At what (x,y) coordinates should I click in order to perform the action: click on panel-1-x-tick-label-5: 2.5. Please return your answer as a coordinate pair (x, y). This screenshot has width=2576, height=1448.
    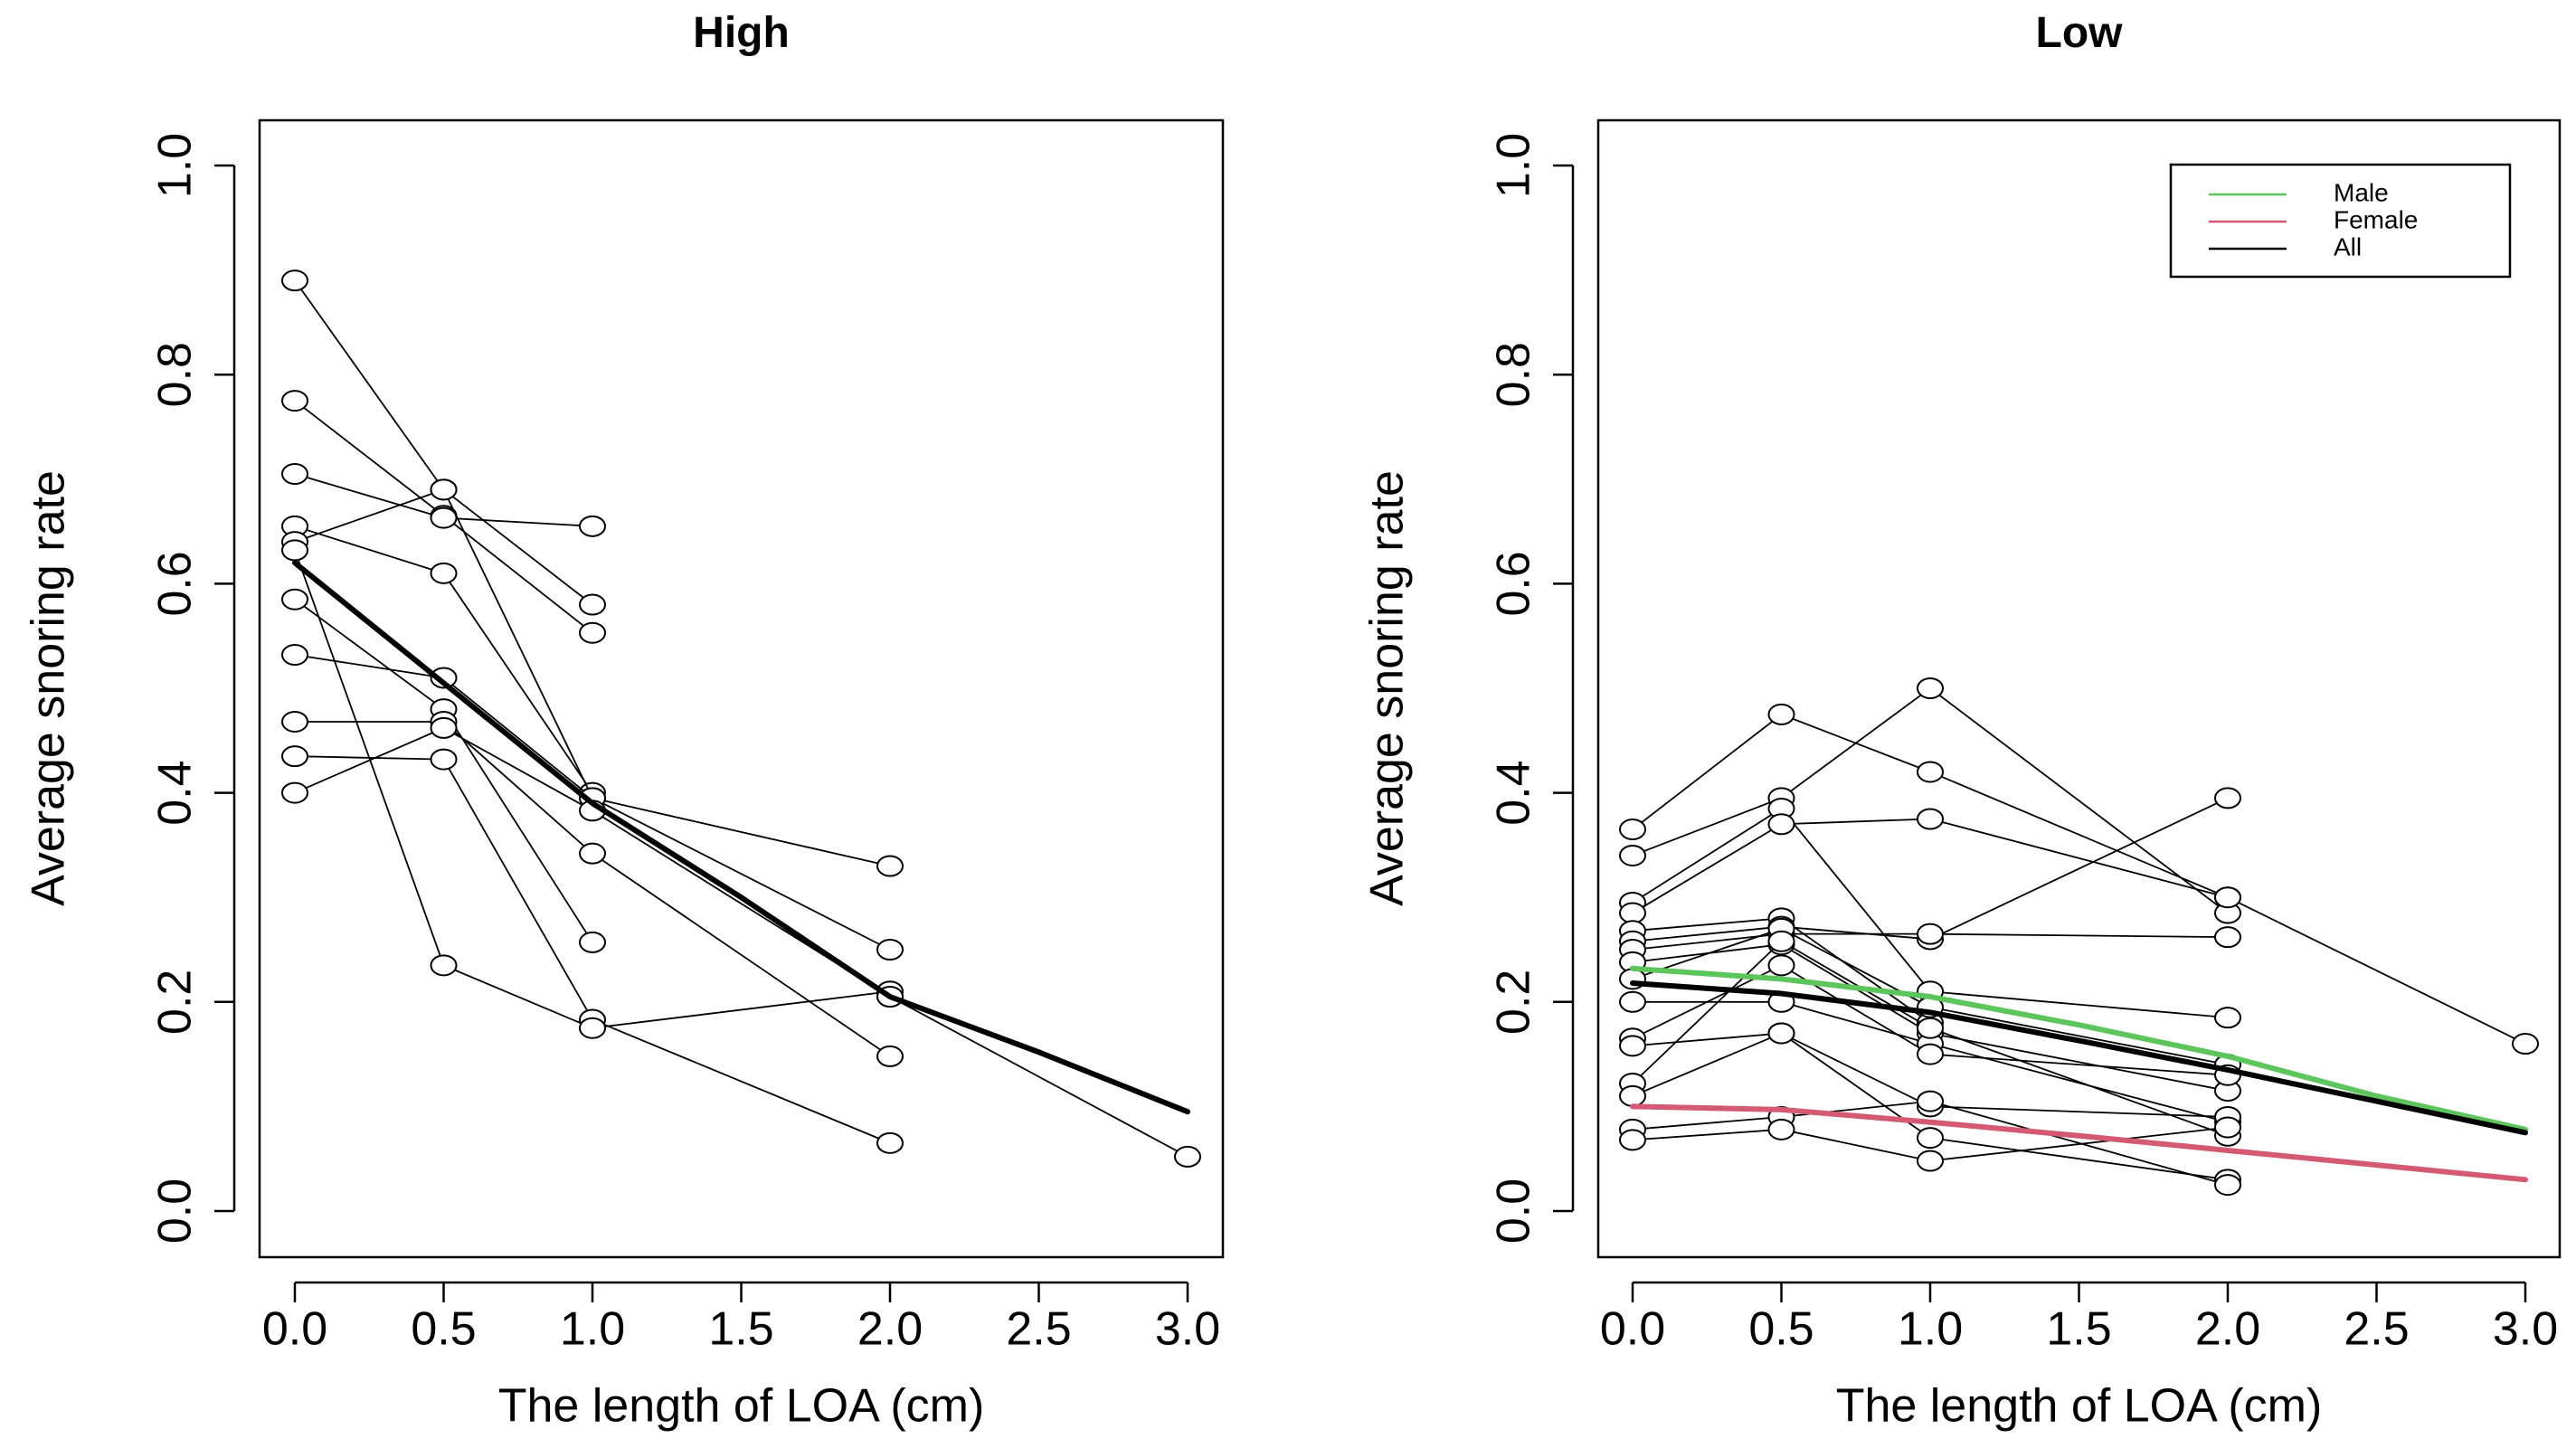
    Looking at the image, I should click on (2377, 1329).